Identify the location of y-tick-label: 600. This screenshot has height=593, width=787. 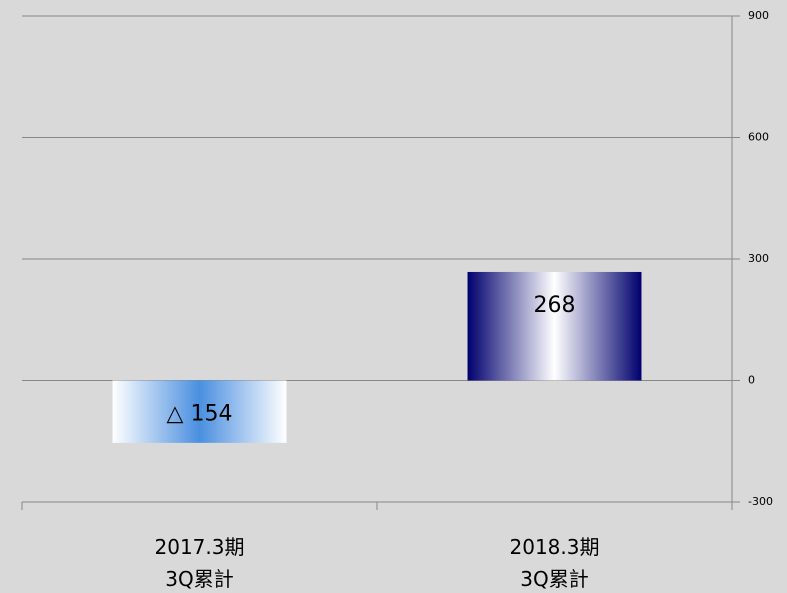
(758, 137).